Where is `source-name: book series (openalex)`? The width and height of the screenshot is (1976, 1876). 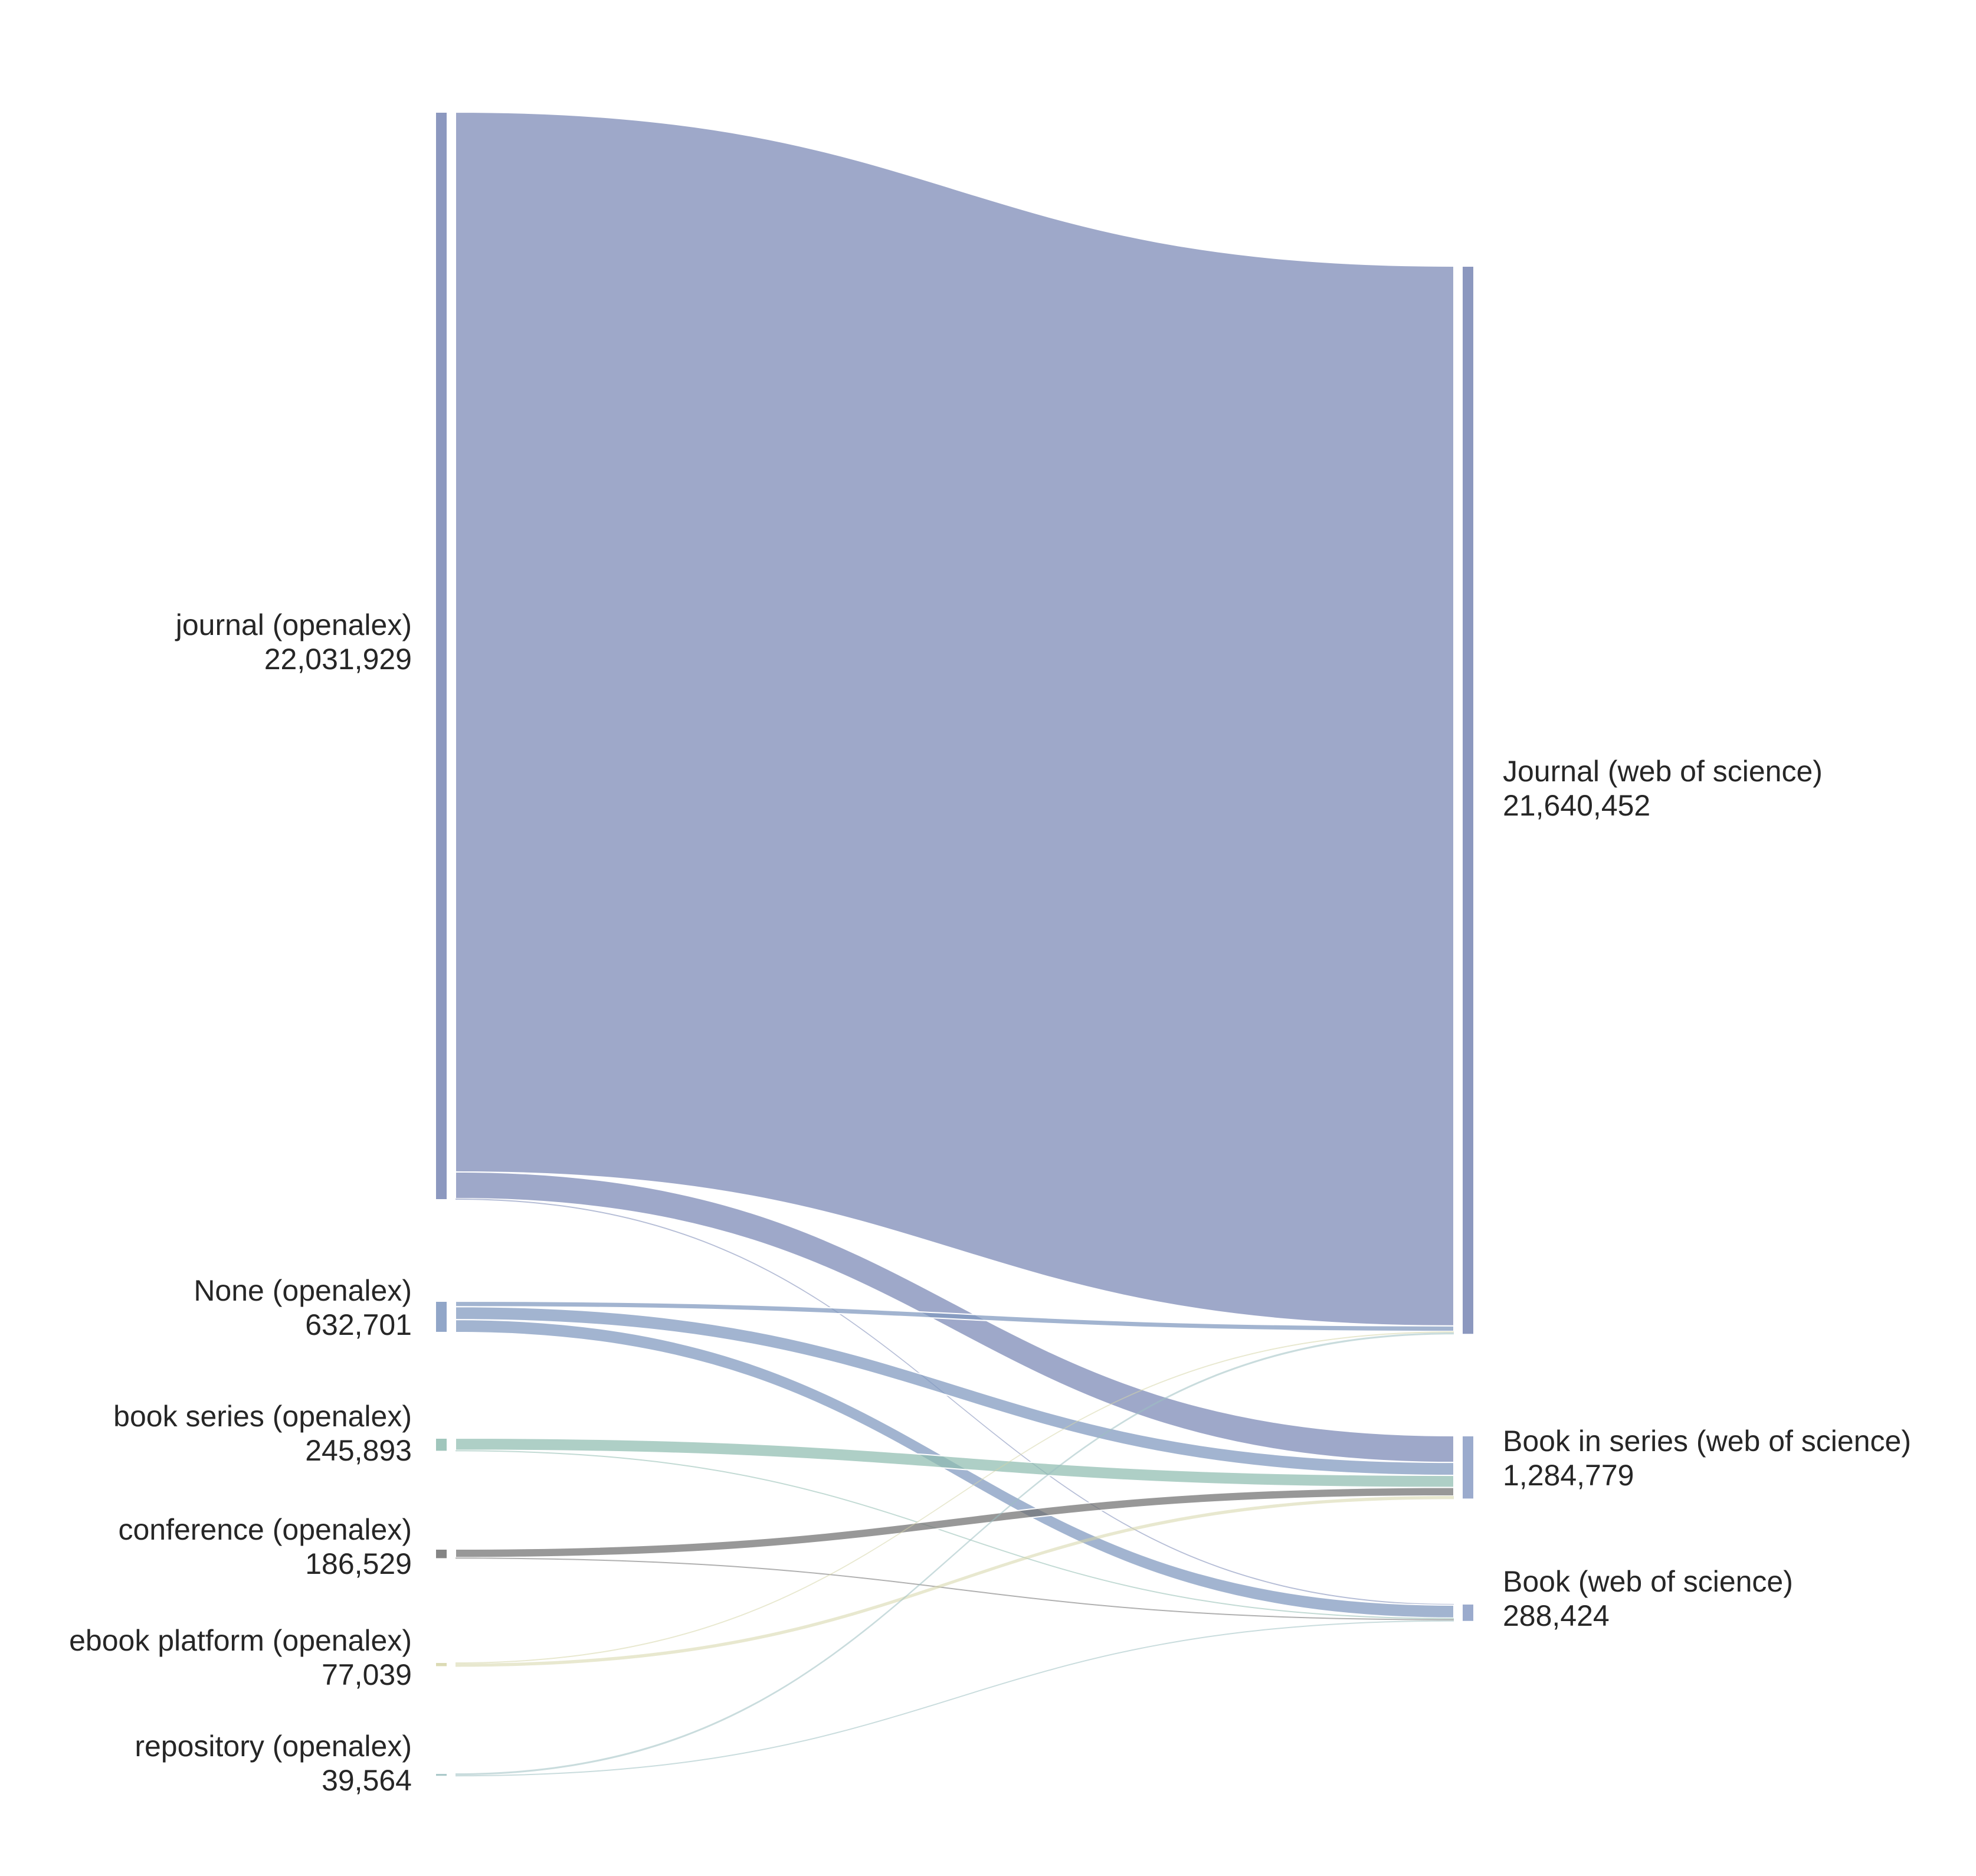
source-name: book series (openalex) is located at coordinates (262, 1416).